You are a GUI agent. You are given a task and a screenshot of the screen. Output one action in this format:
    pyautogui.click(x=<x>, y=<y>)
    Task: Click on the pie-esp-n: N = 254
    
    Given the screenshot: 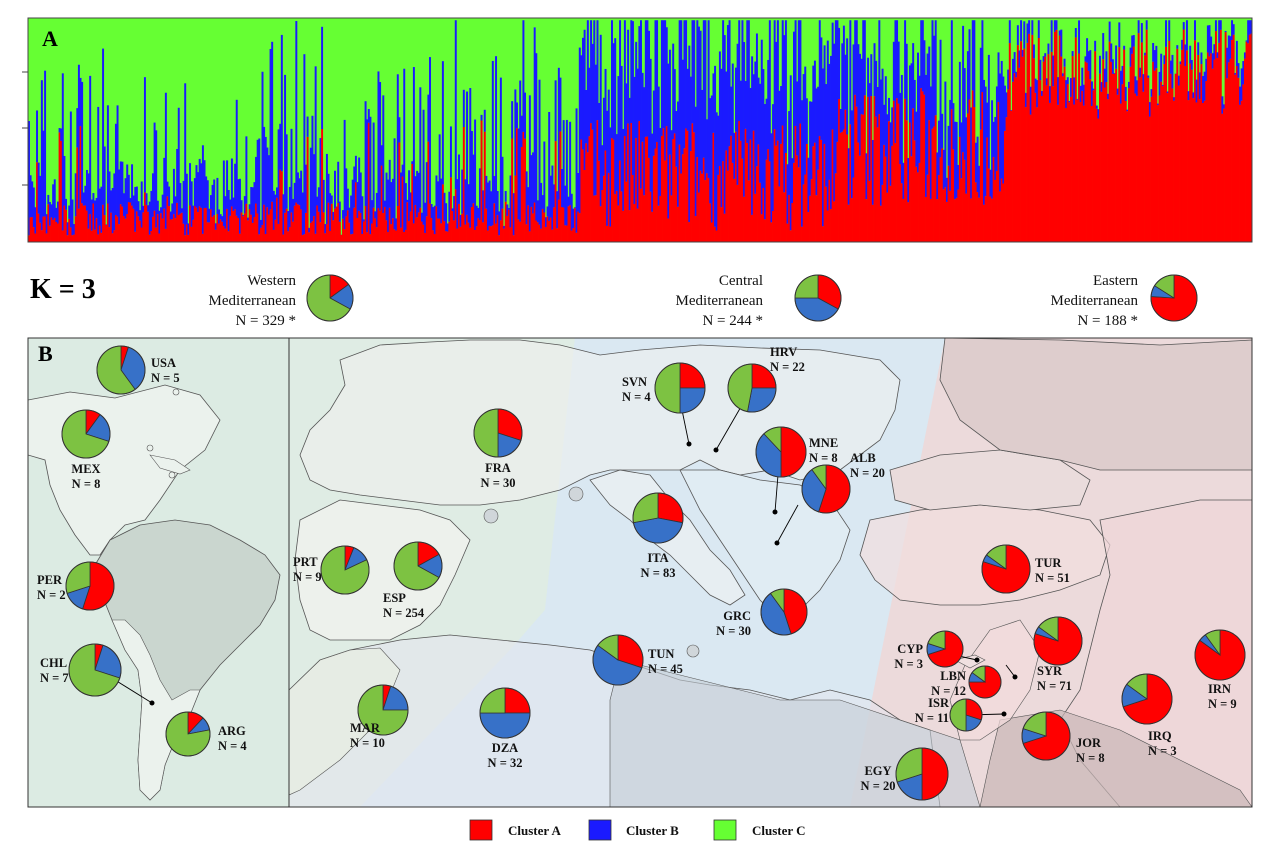 What is the action you would take?
    pyautogui.click(x=404, y=613)
    